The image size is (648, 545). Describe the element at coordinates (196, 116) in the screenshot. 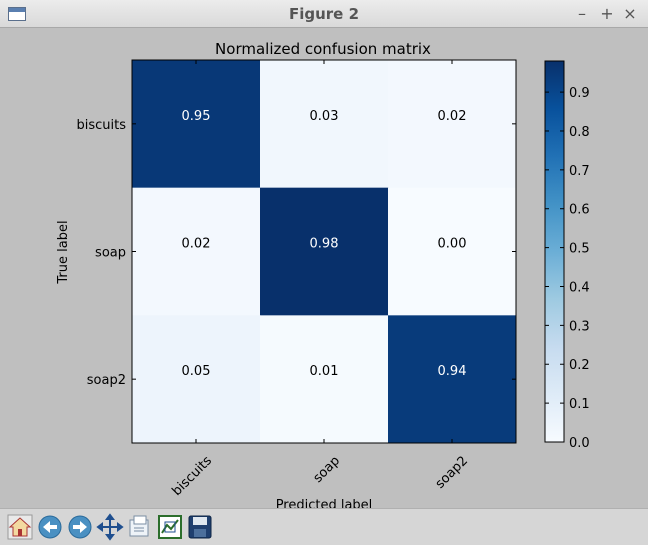

I see `cell-value-label: 0.95` at that location.